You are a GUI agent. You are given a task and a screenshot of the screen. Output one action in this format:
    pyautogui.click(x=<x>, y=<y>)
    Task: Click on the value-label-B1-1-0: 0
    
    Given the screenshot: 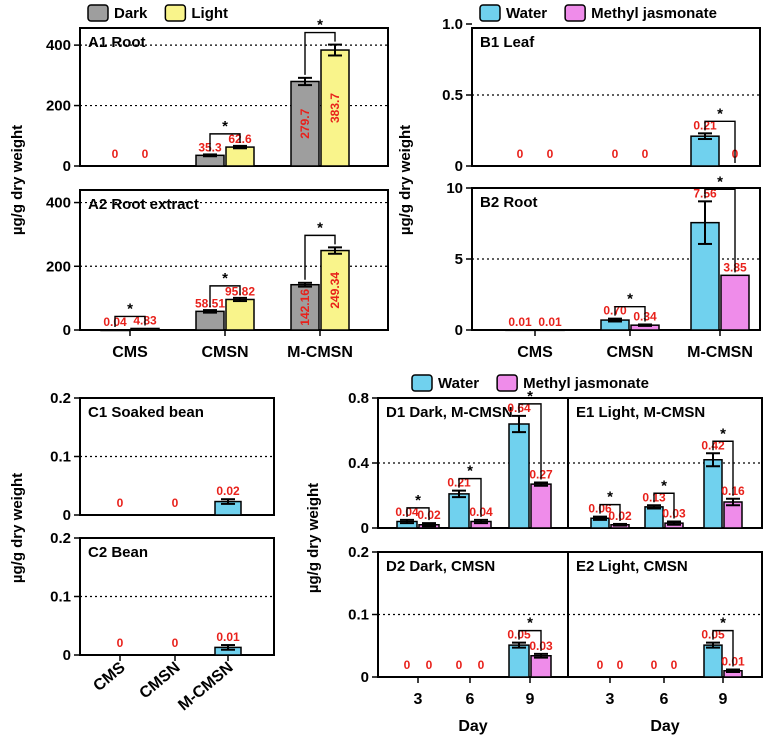 What is the action you would take?
    pyautogui.click(x=550, y=154)
    